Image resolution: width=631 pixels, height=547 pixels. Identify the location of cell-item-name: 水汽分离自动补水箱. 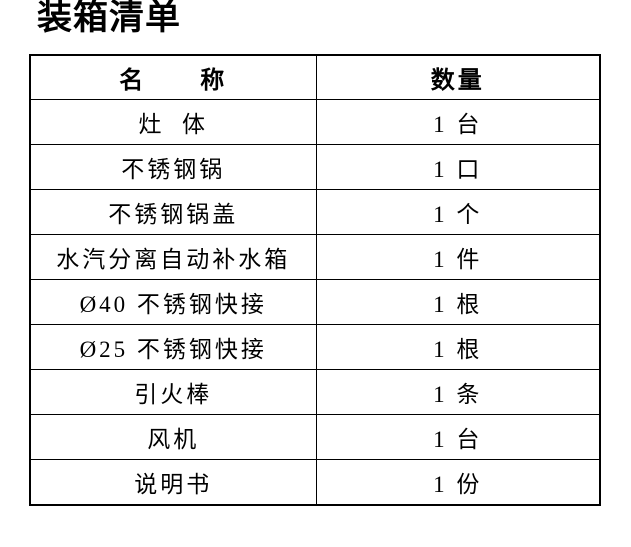
(173, 257).